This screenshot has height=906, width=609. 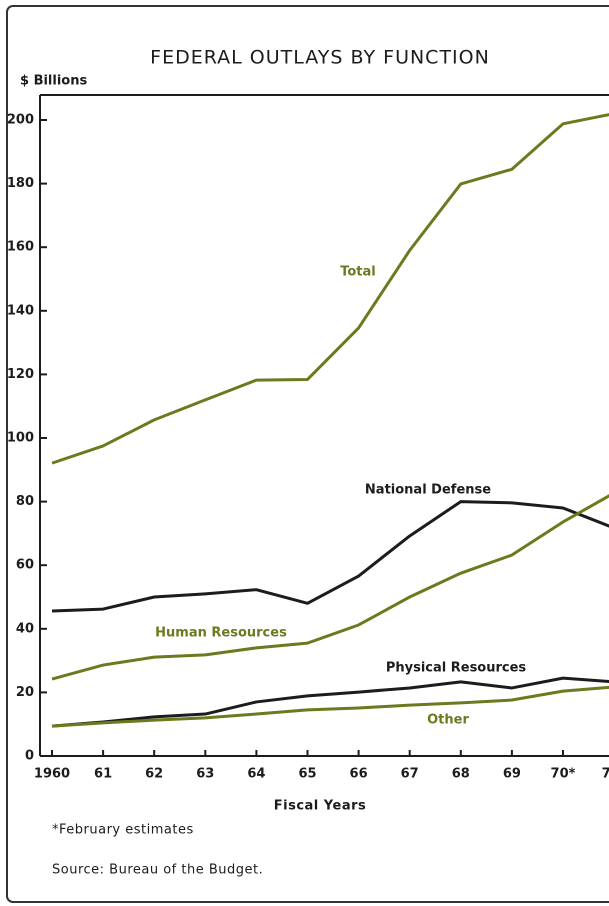 What do you see at coordinates (320, 58) in the screenshot?
I see `chart-title: FEDERAL OUTLAYS BY FUNCTION` at bounding box center [320, 58].